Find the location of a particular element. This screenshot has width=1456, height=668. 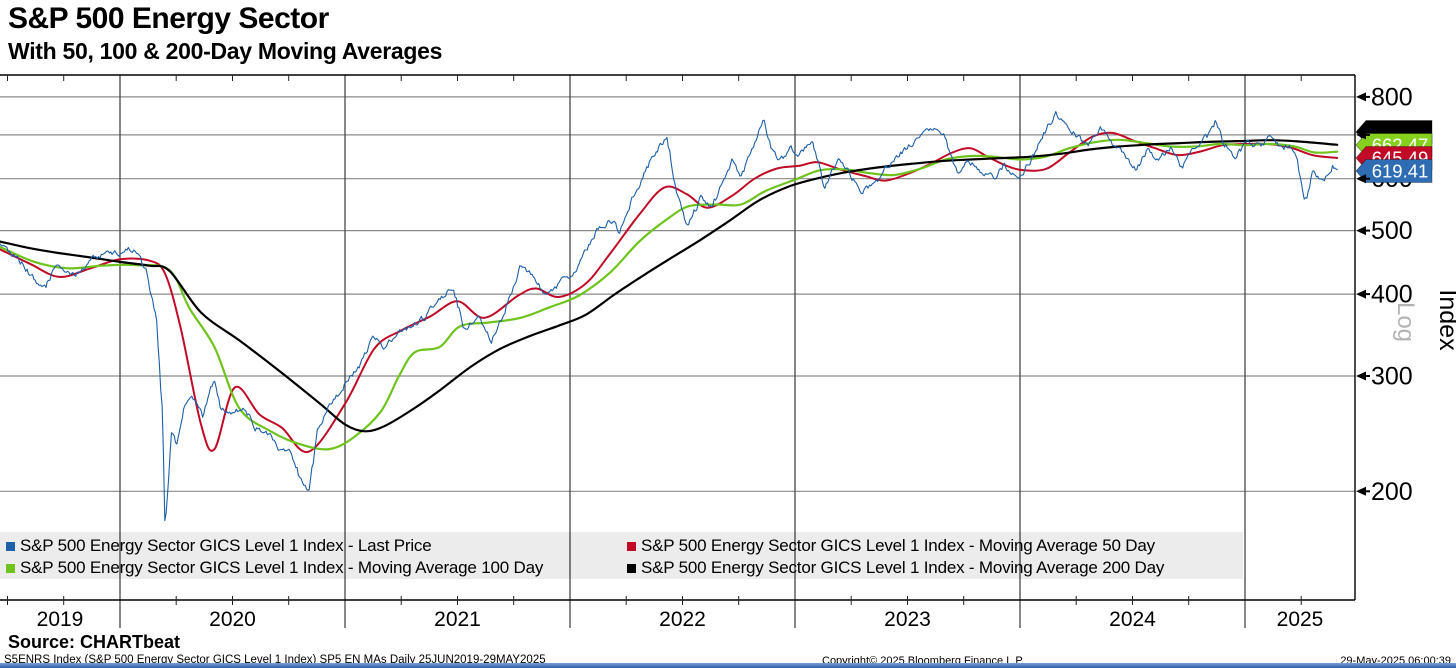

x-tick-label: 2023 is located at coordinates (907, 619).